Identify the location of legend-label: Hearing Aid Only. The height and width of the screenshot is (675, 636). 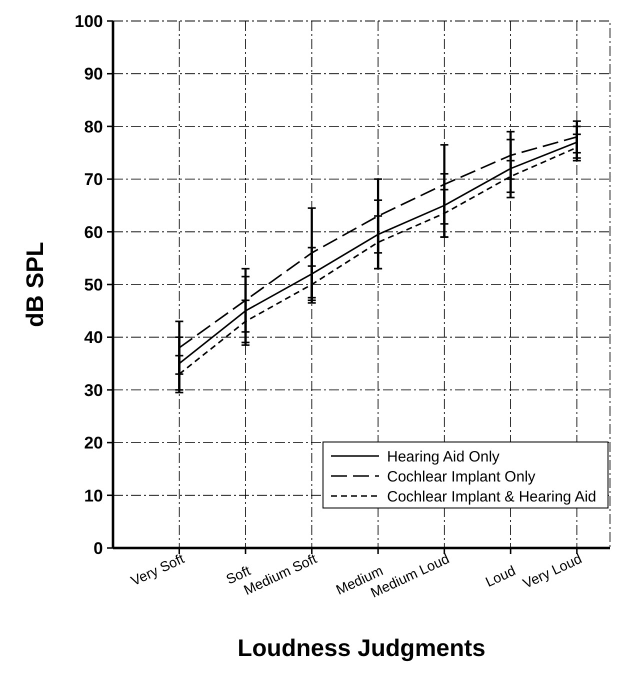
(443, 457).